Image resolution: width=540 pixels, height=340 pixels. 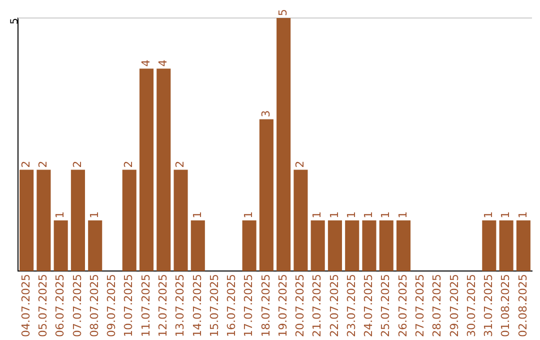 I want to click on x-tick-label: 02.08.2025, so click(x=523, y=306).